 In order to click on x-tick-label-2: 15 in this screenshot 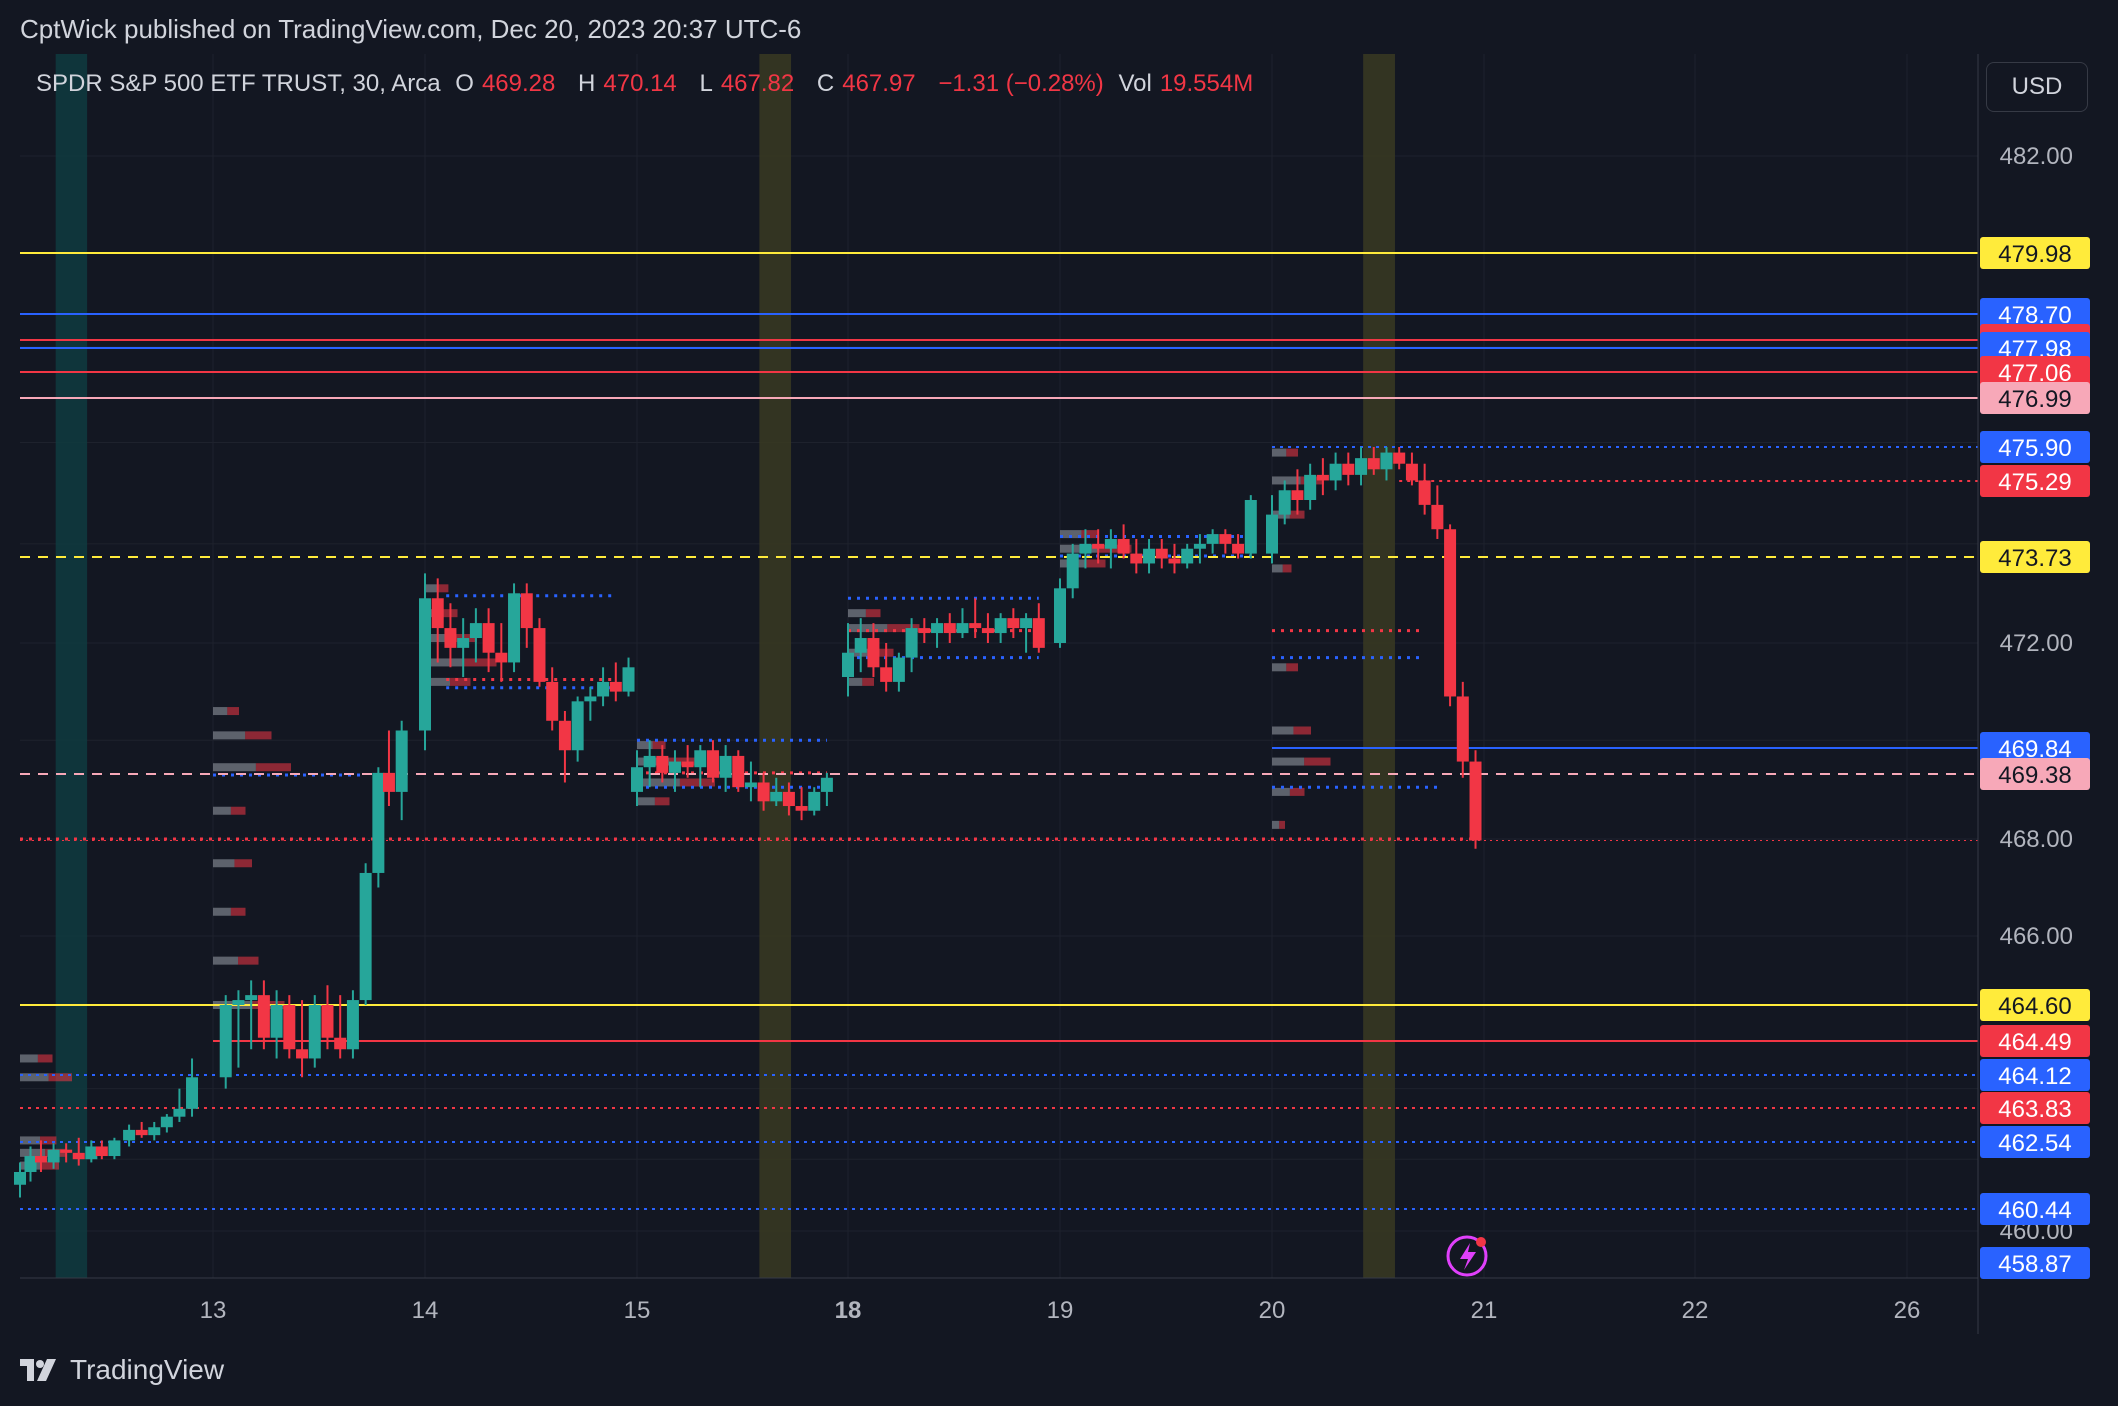, I will do `click(637, 1310)`.